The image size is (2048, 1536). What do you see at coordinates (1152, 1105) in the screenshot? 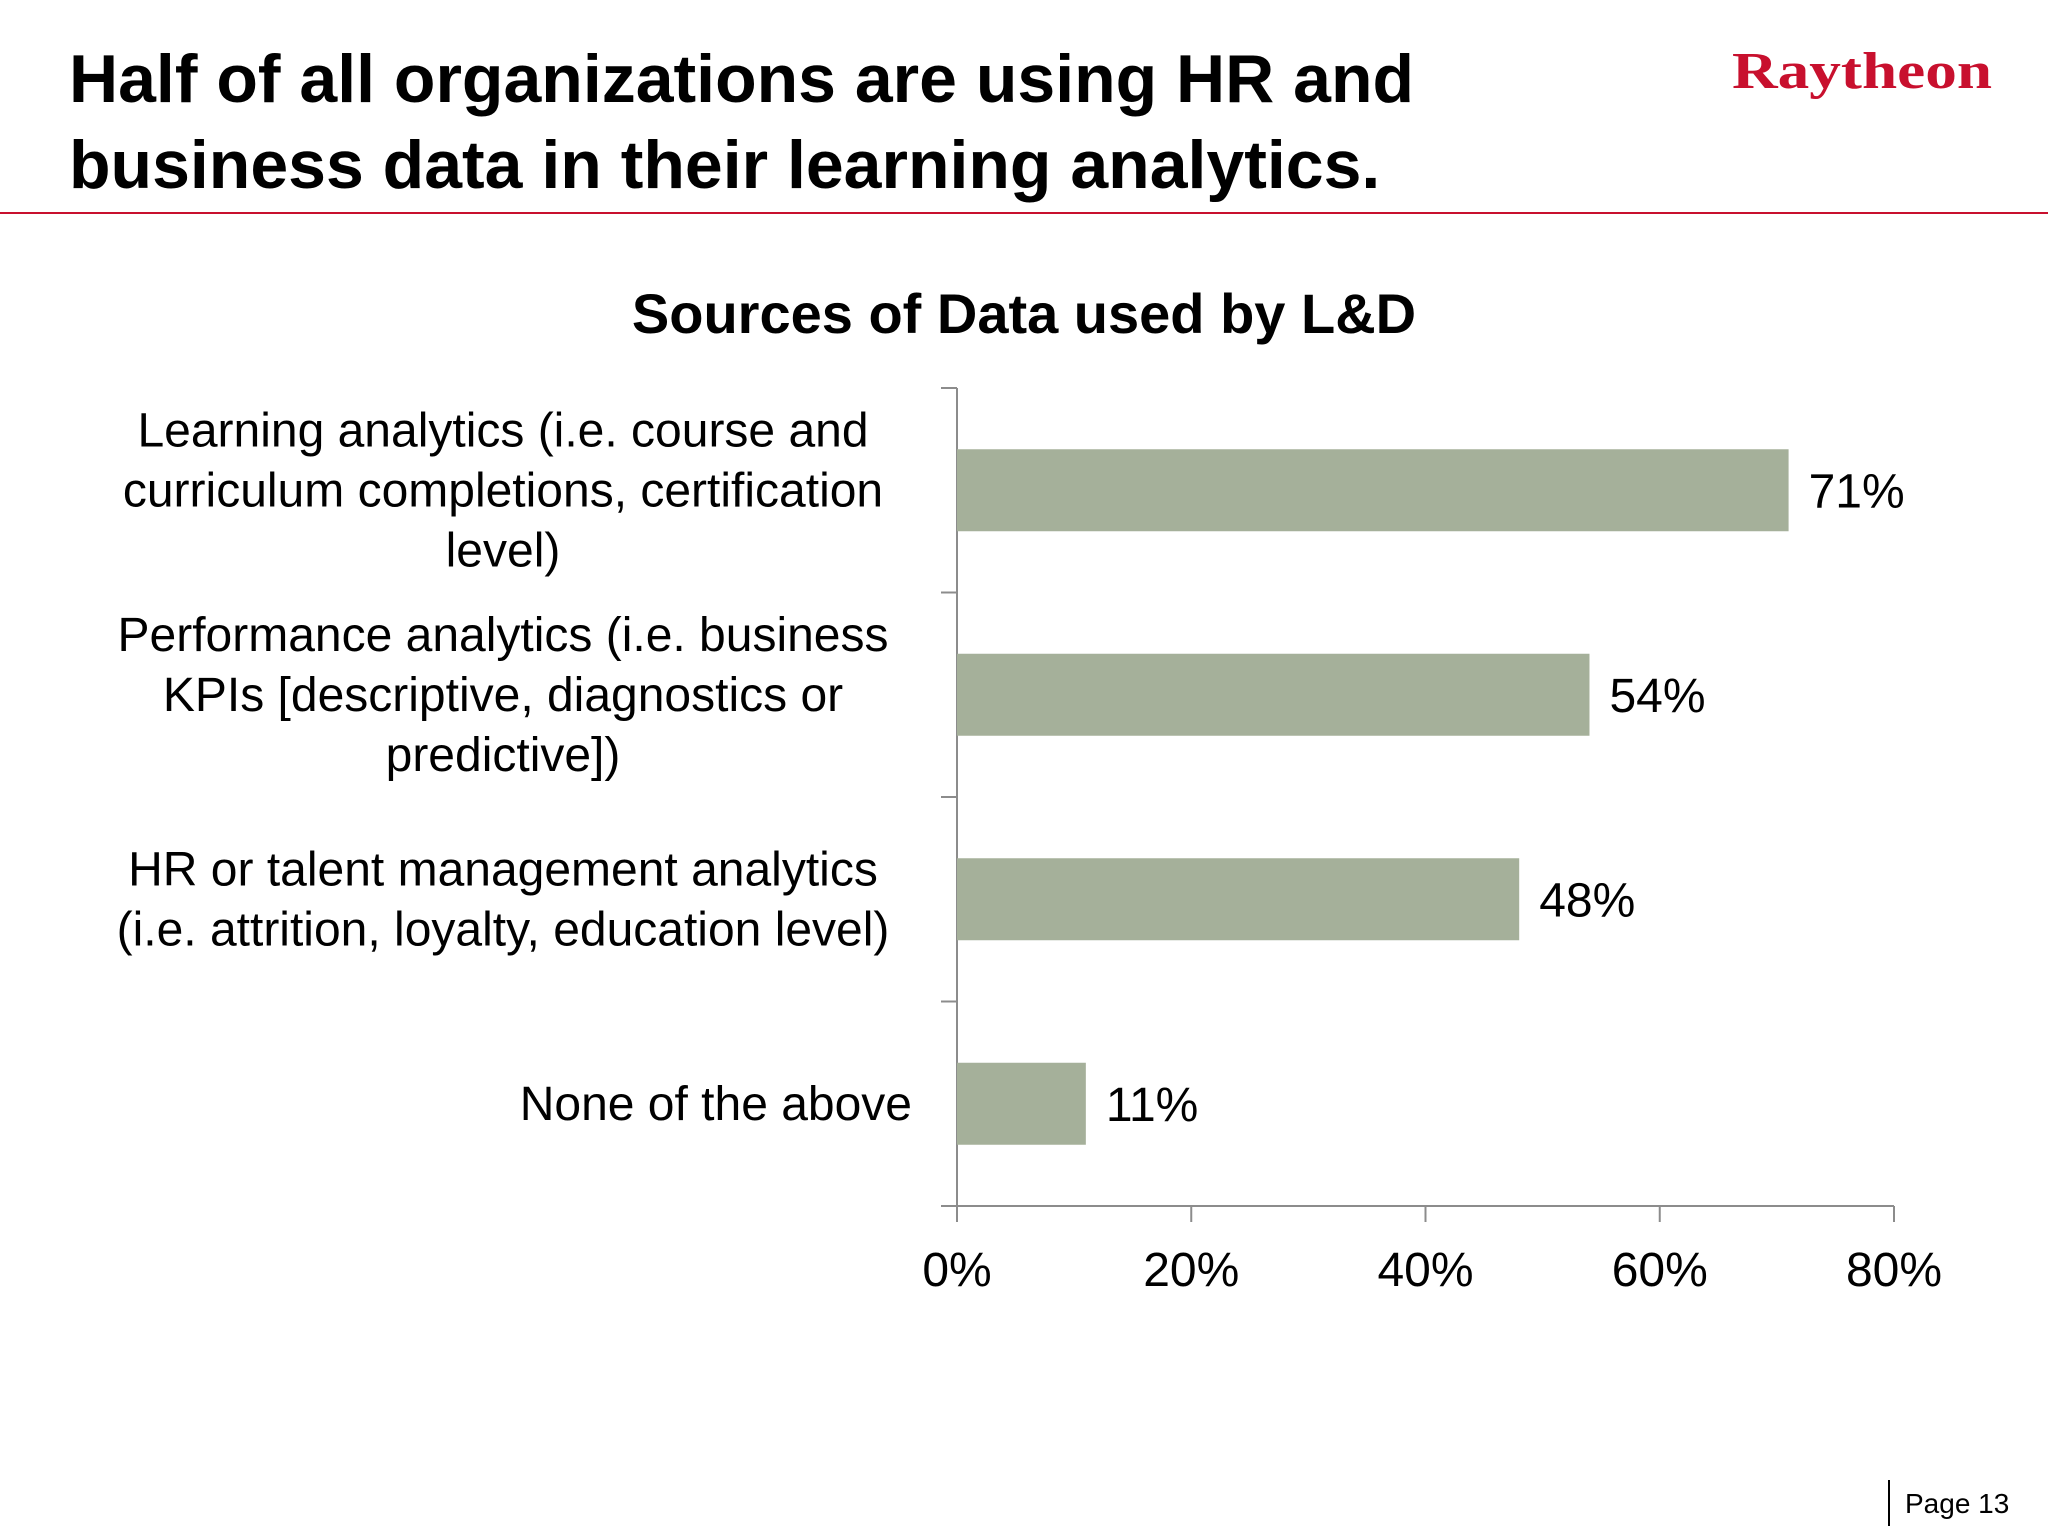
I see `data-label: 11%` at bounding box center [1152, 1105].